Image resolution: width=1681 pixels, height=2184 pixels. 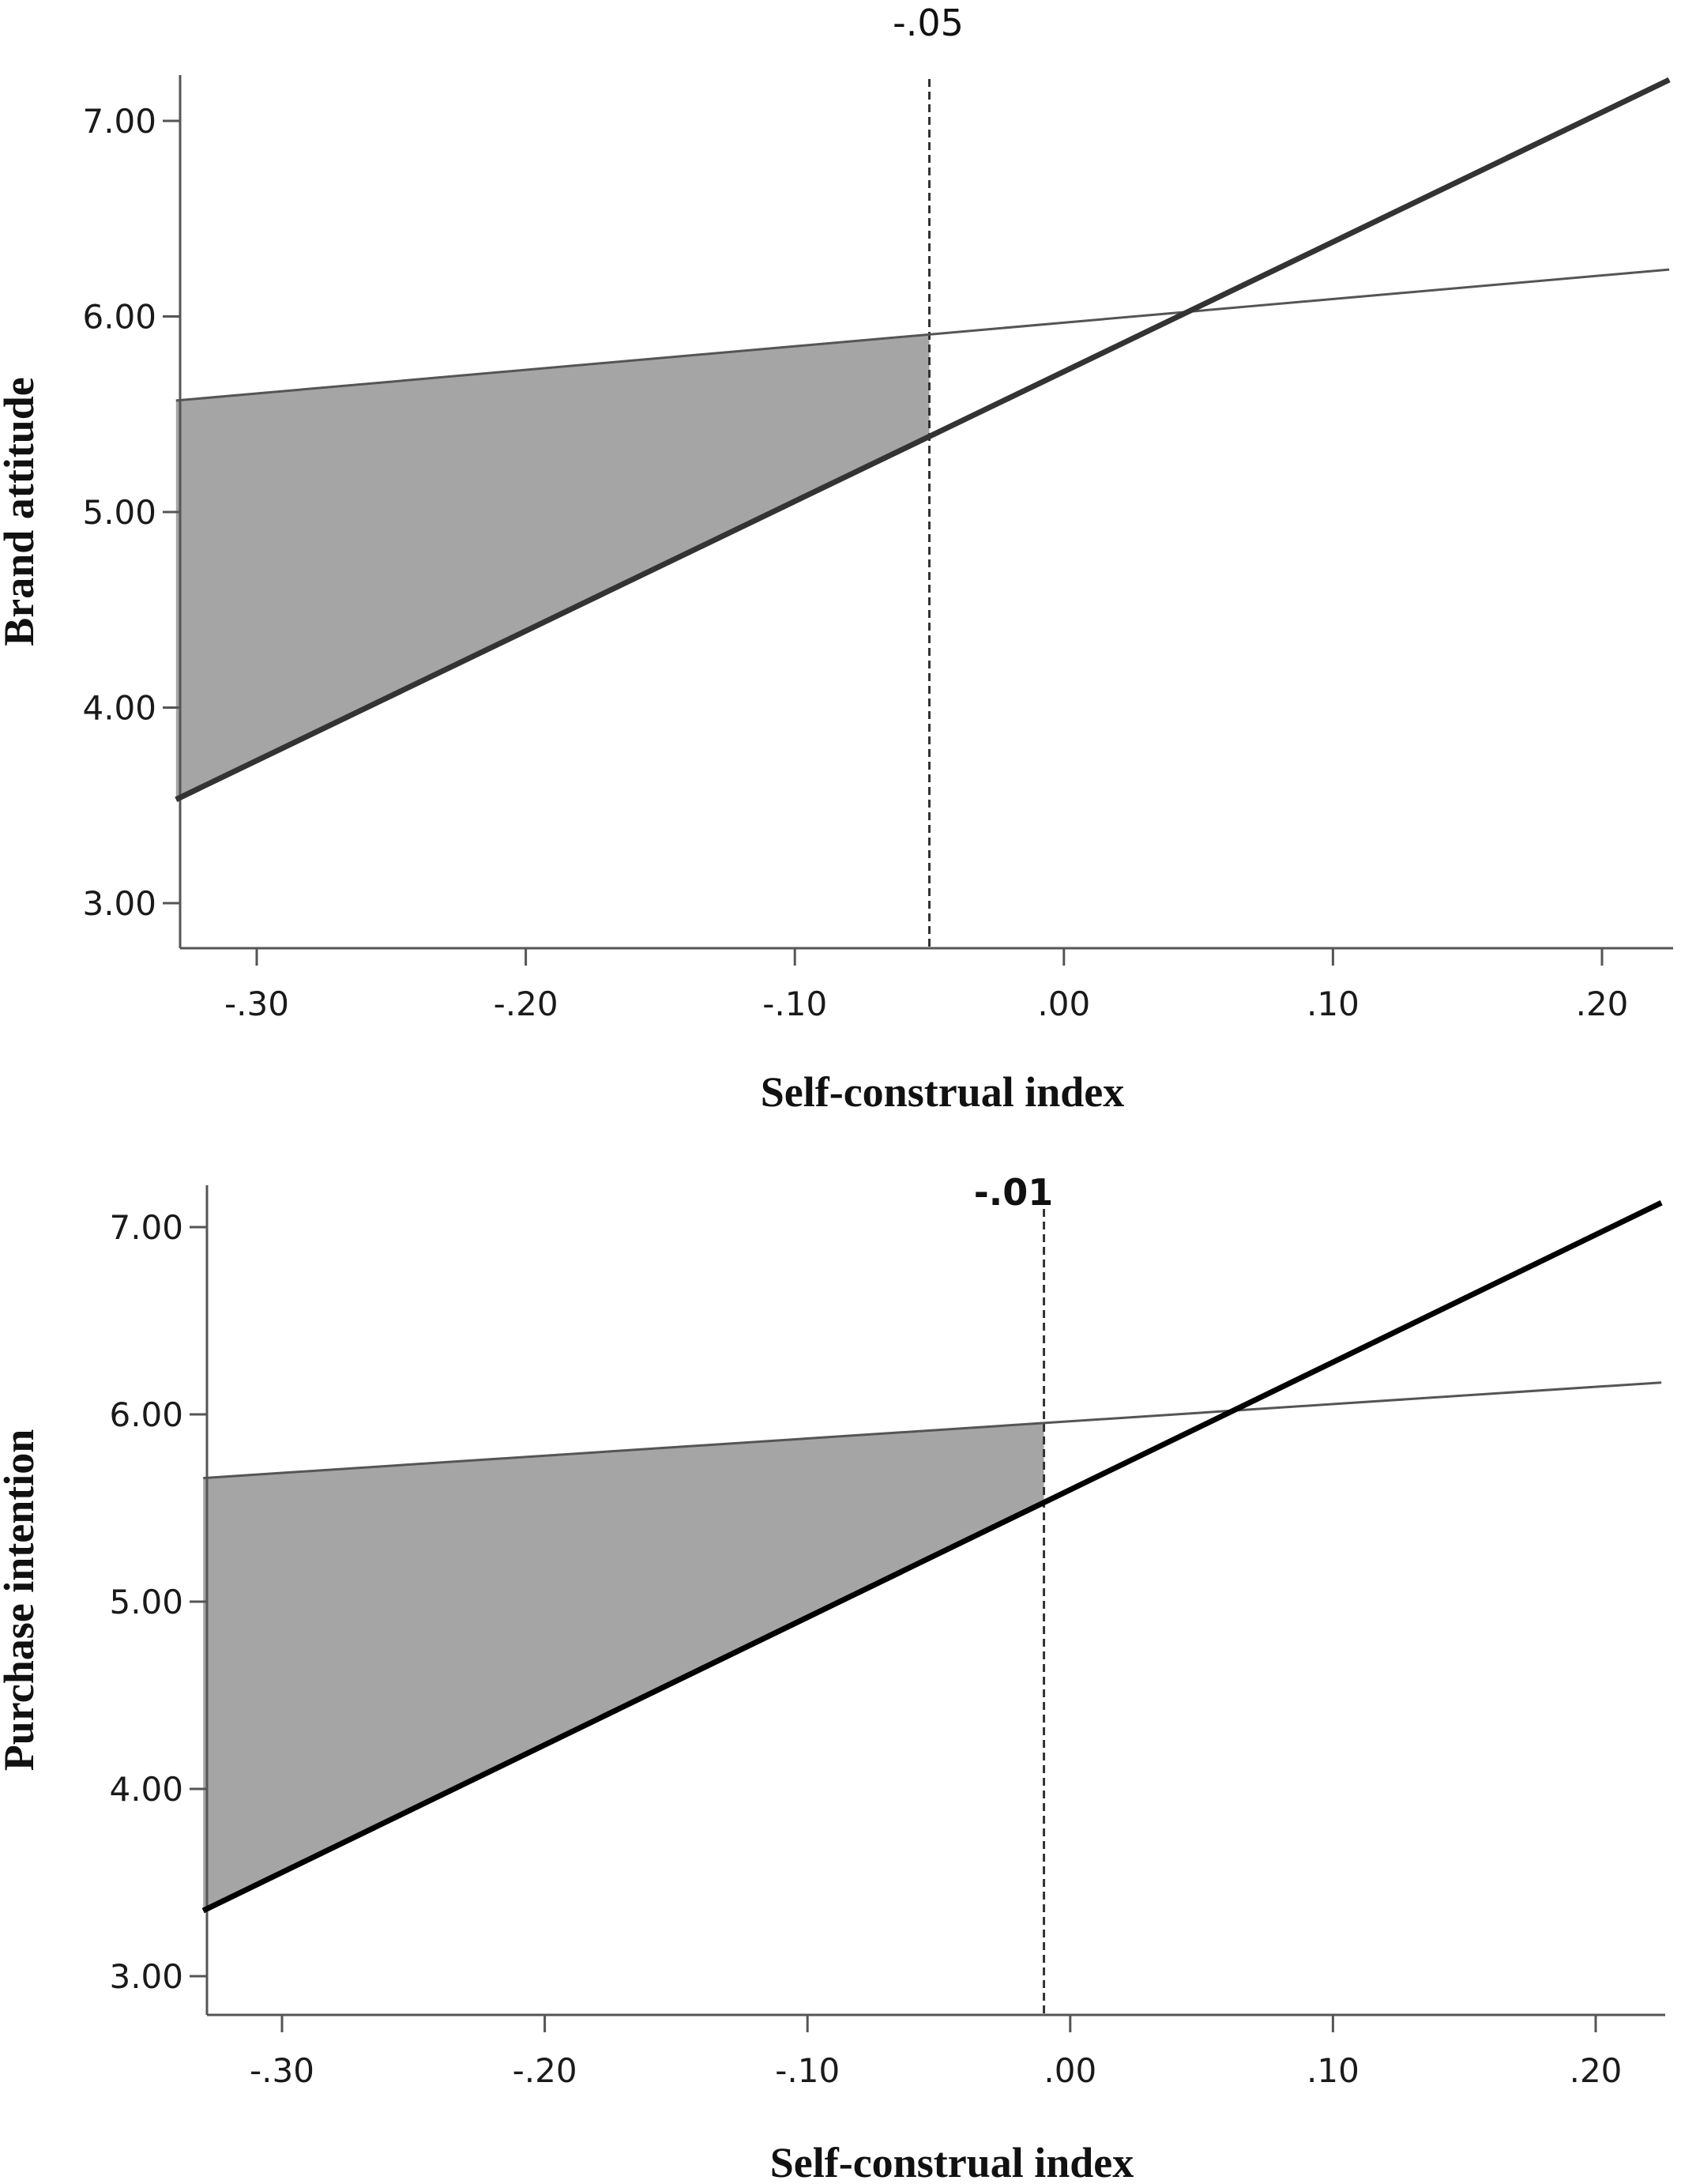 I want to click on y-axis-title: Purchase intention, so click(x=21, y=1600).